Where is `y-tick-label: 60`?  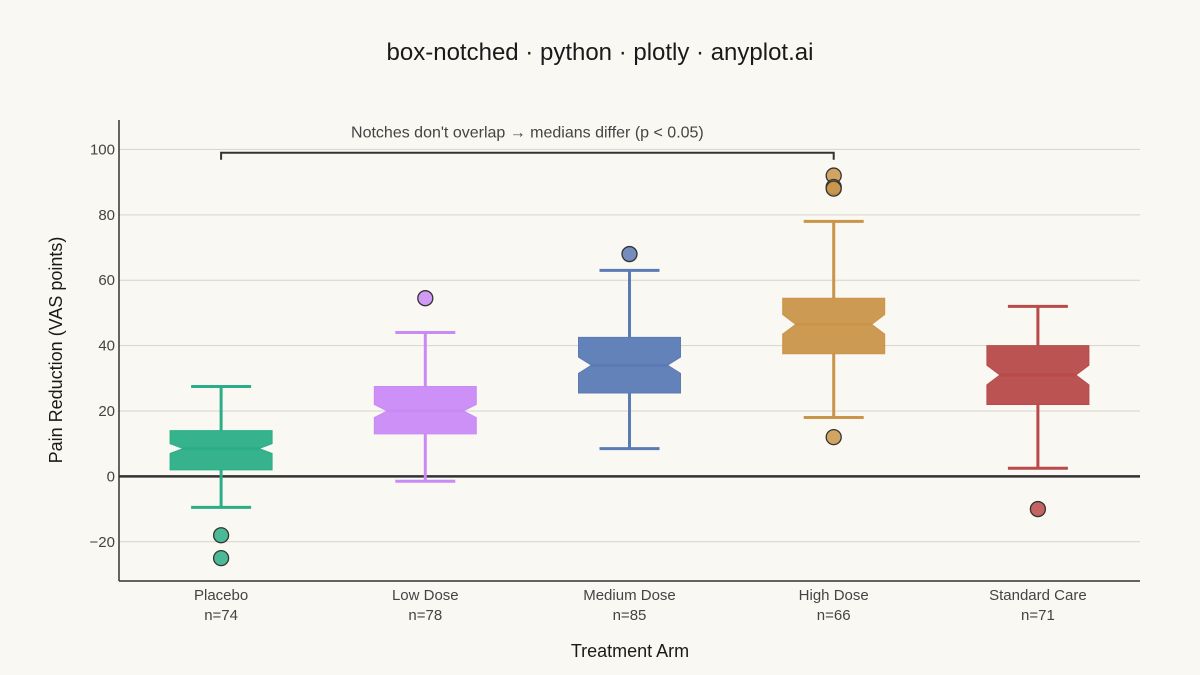
y-tick-label: 60 is located at coordinates (106, 280).